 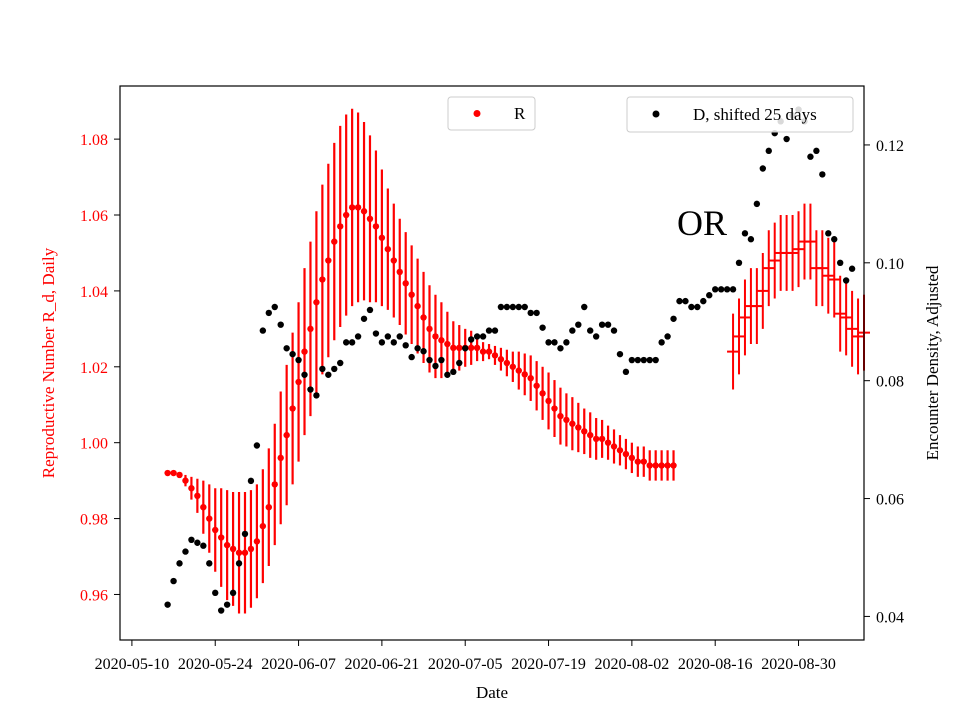 I want to click on x-tick-label: 2020-05-10, so click(x=132, y=664).